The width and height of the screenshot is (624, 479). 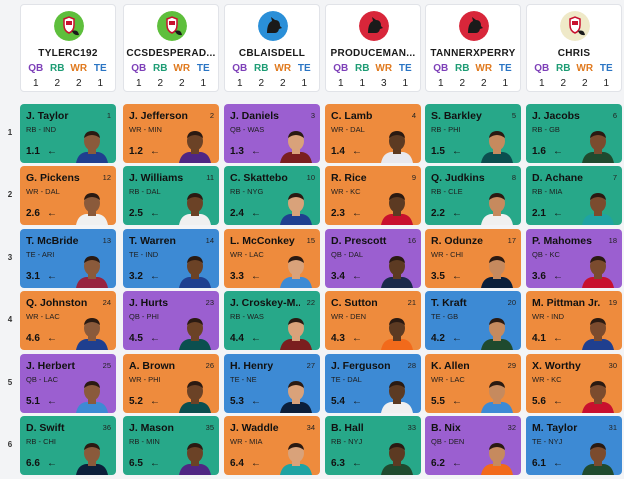 What do you see at coordinates (68, 383) in the screenshot?
I see `player-card: J. Herbert 25 QB - LAC 5.1 ←` at bounding box center [68, 383].